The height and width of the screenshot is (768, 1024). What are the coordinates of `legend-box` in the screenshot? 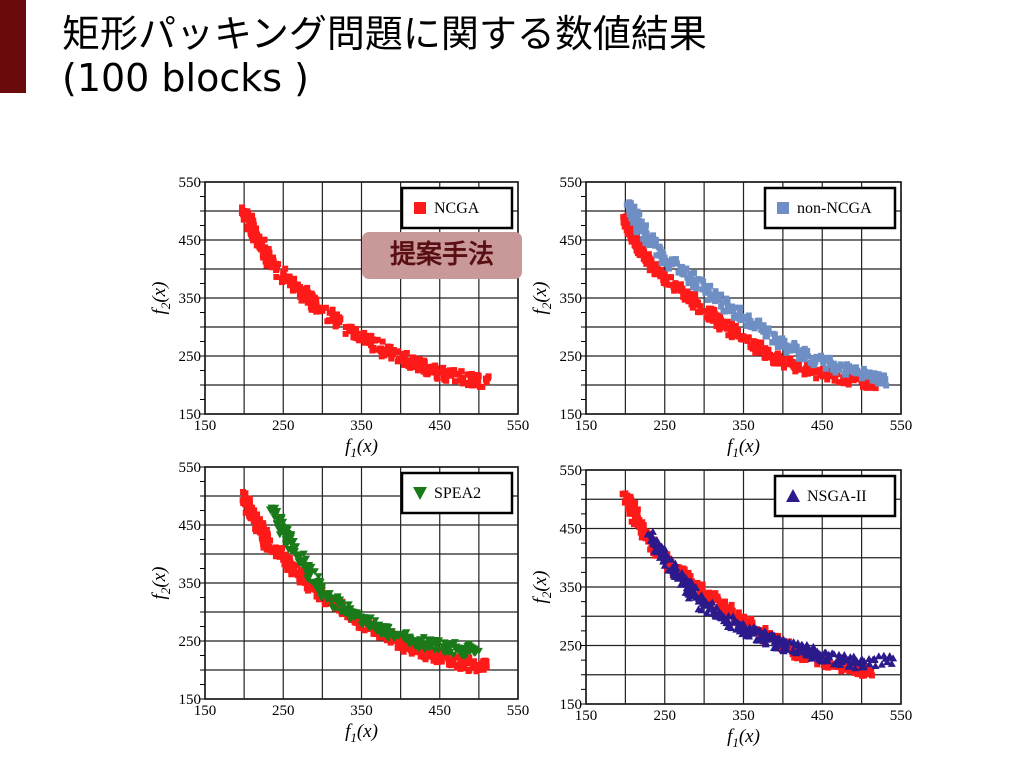 It's located at (830, 208).